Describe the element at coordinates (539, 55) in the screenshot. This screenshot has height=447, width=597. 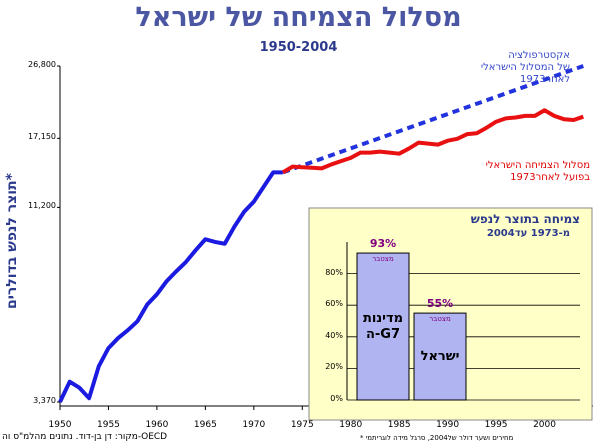
I see `extrapolation-label-line: אקסטרפולציה` at that location.